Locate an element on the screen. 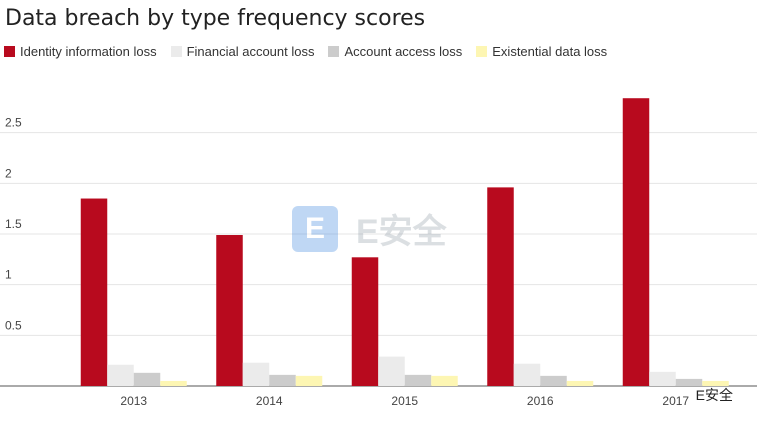  x-tick-label: 2017 is located at coordinates (675, 401).